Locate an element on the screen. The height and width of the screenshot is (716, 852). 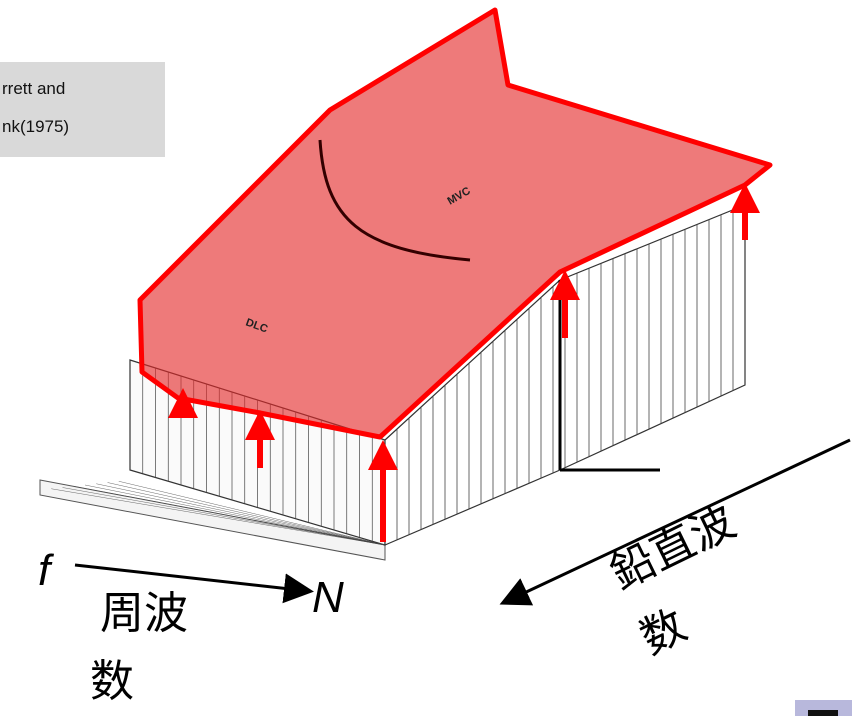
frequency-axis is located at coordinates (194, 583).